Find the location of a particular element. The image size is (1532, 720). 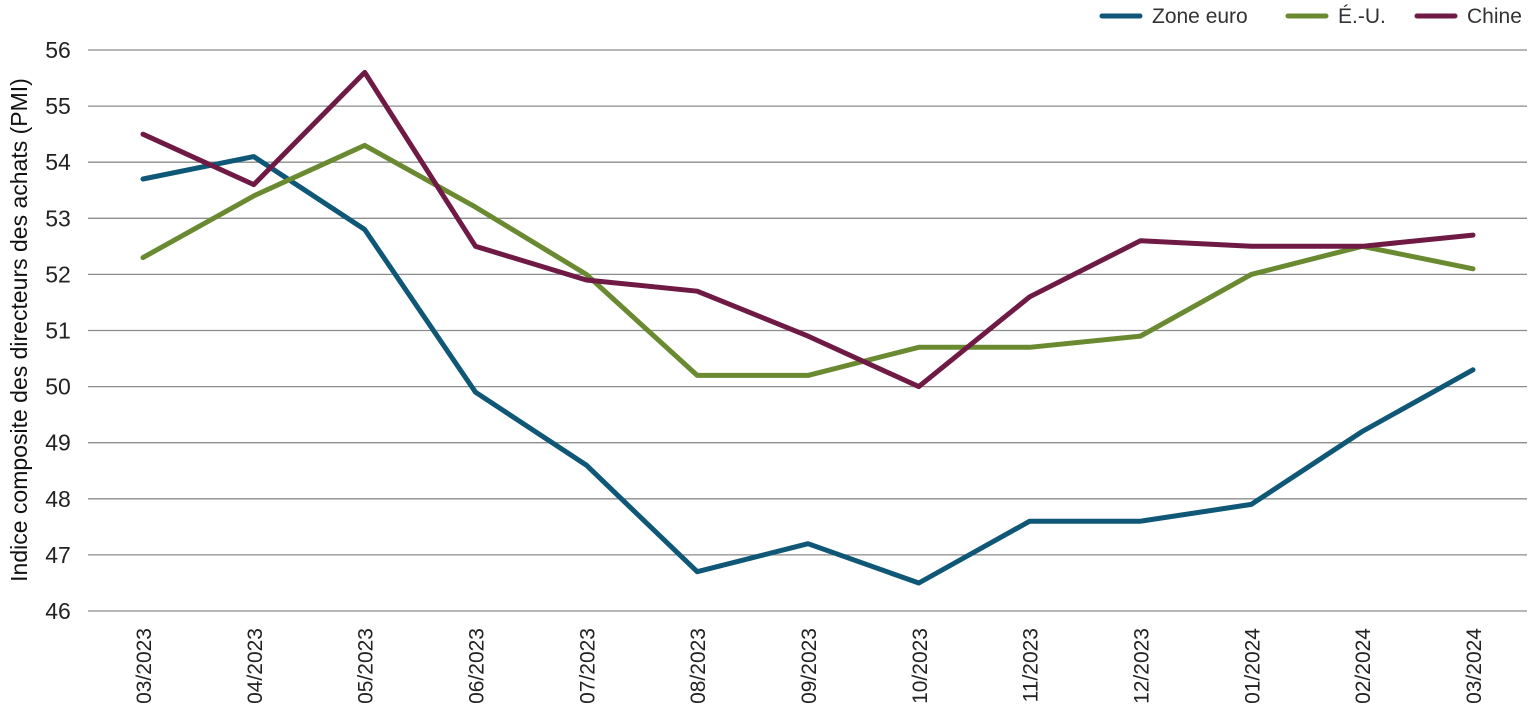

x-tick-label: 10/2023 is located at coordinates (920, 666).